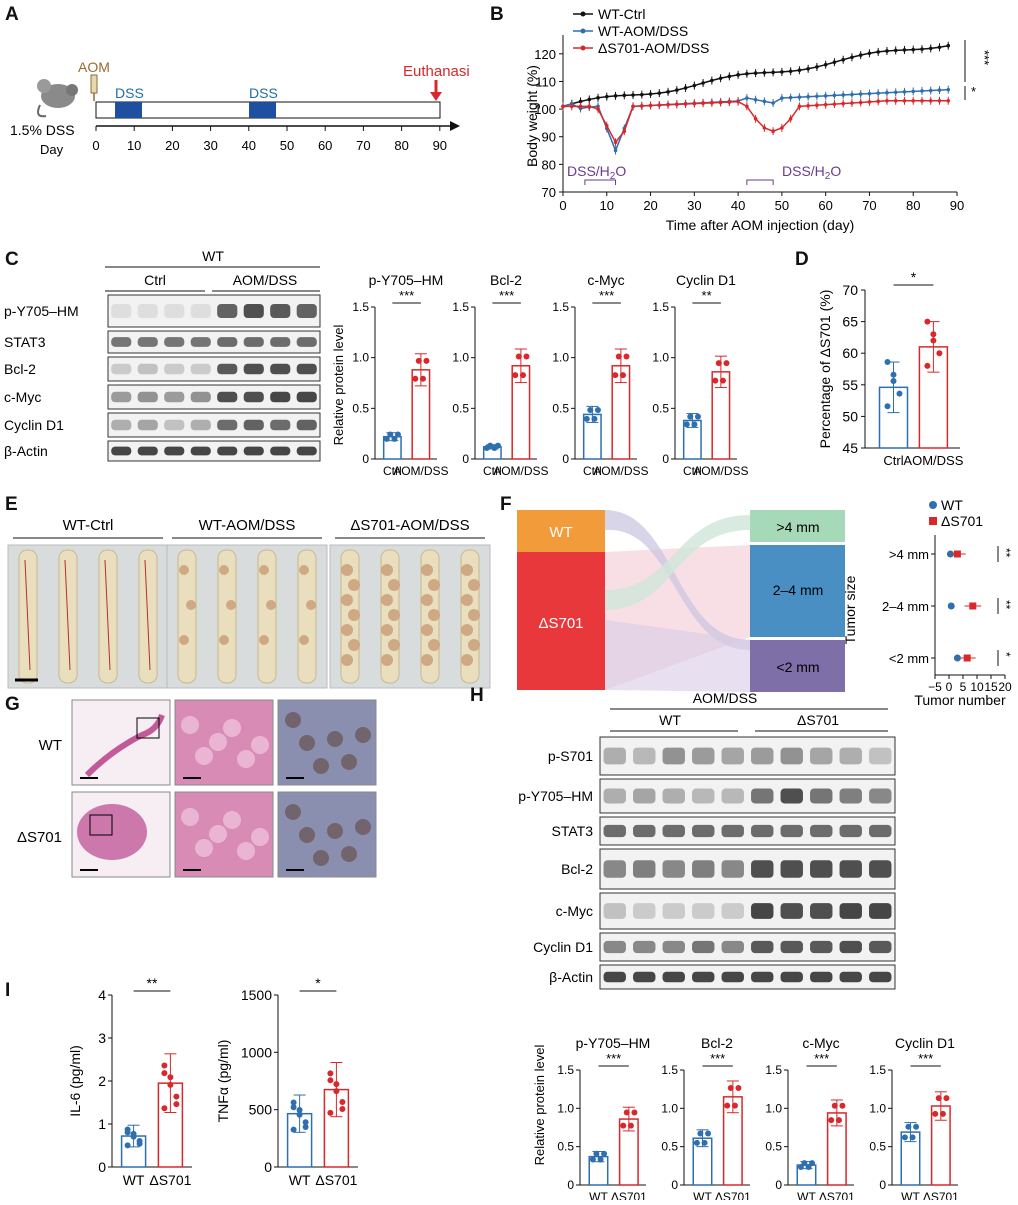 This screenshot has width=1018, height=1205. What do you see at coordinates (760, 225) in the screenshot?
I see `x-axis-label: Time after AOM injection (day)` at bounding box center [760, 225].